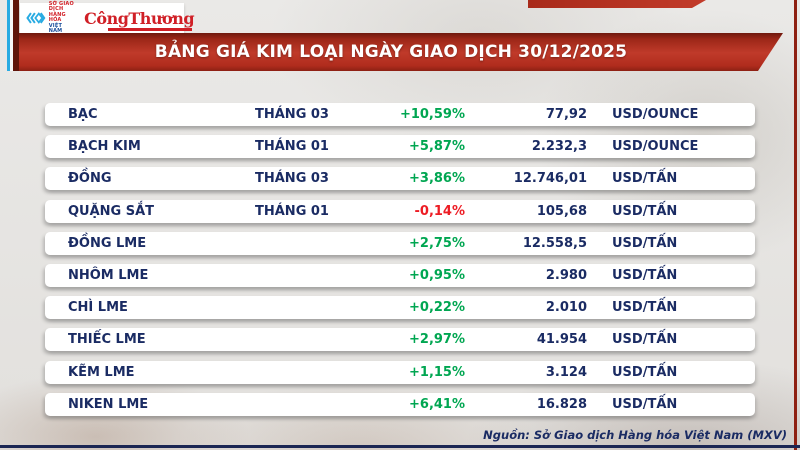 Image resolution: width=800 pixels, height=450 pixels. Describe the element at coordinates (400, 372) in the screenshot. I see `table-row: KẼM LME +1,15% 3.124 USD/TẤN` at that location.